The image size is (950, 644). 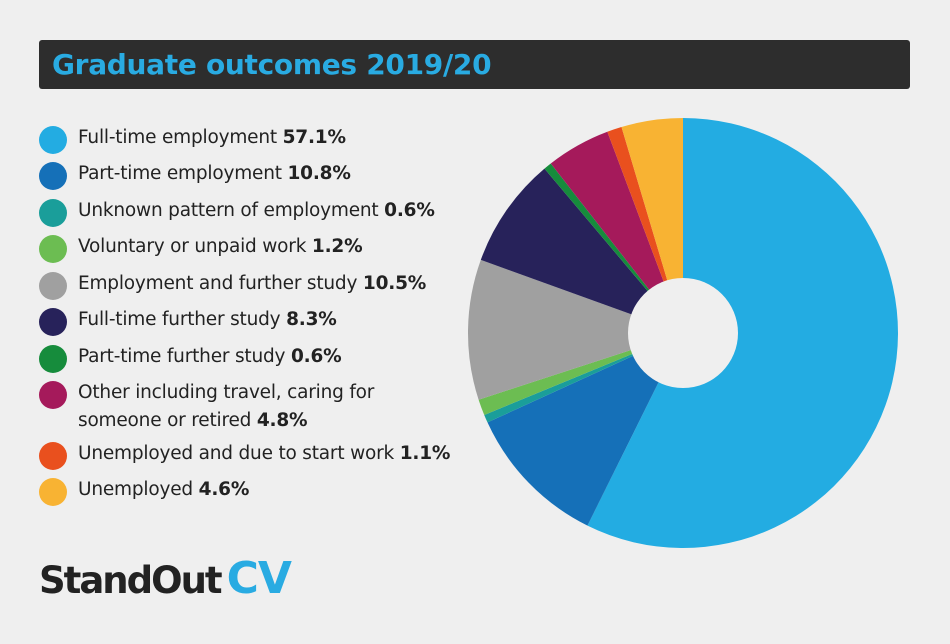 I want to click on legend-label: Part-time employment 10.8%, so click(x=214, y=174).